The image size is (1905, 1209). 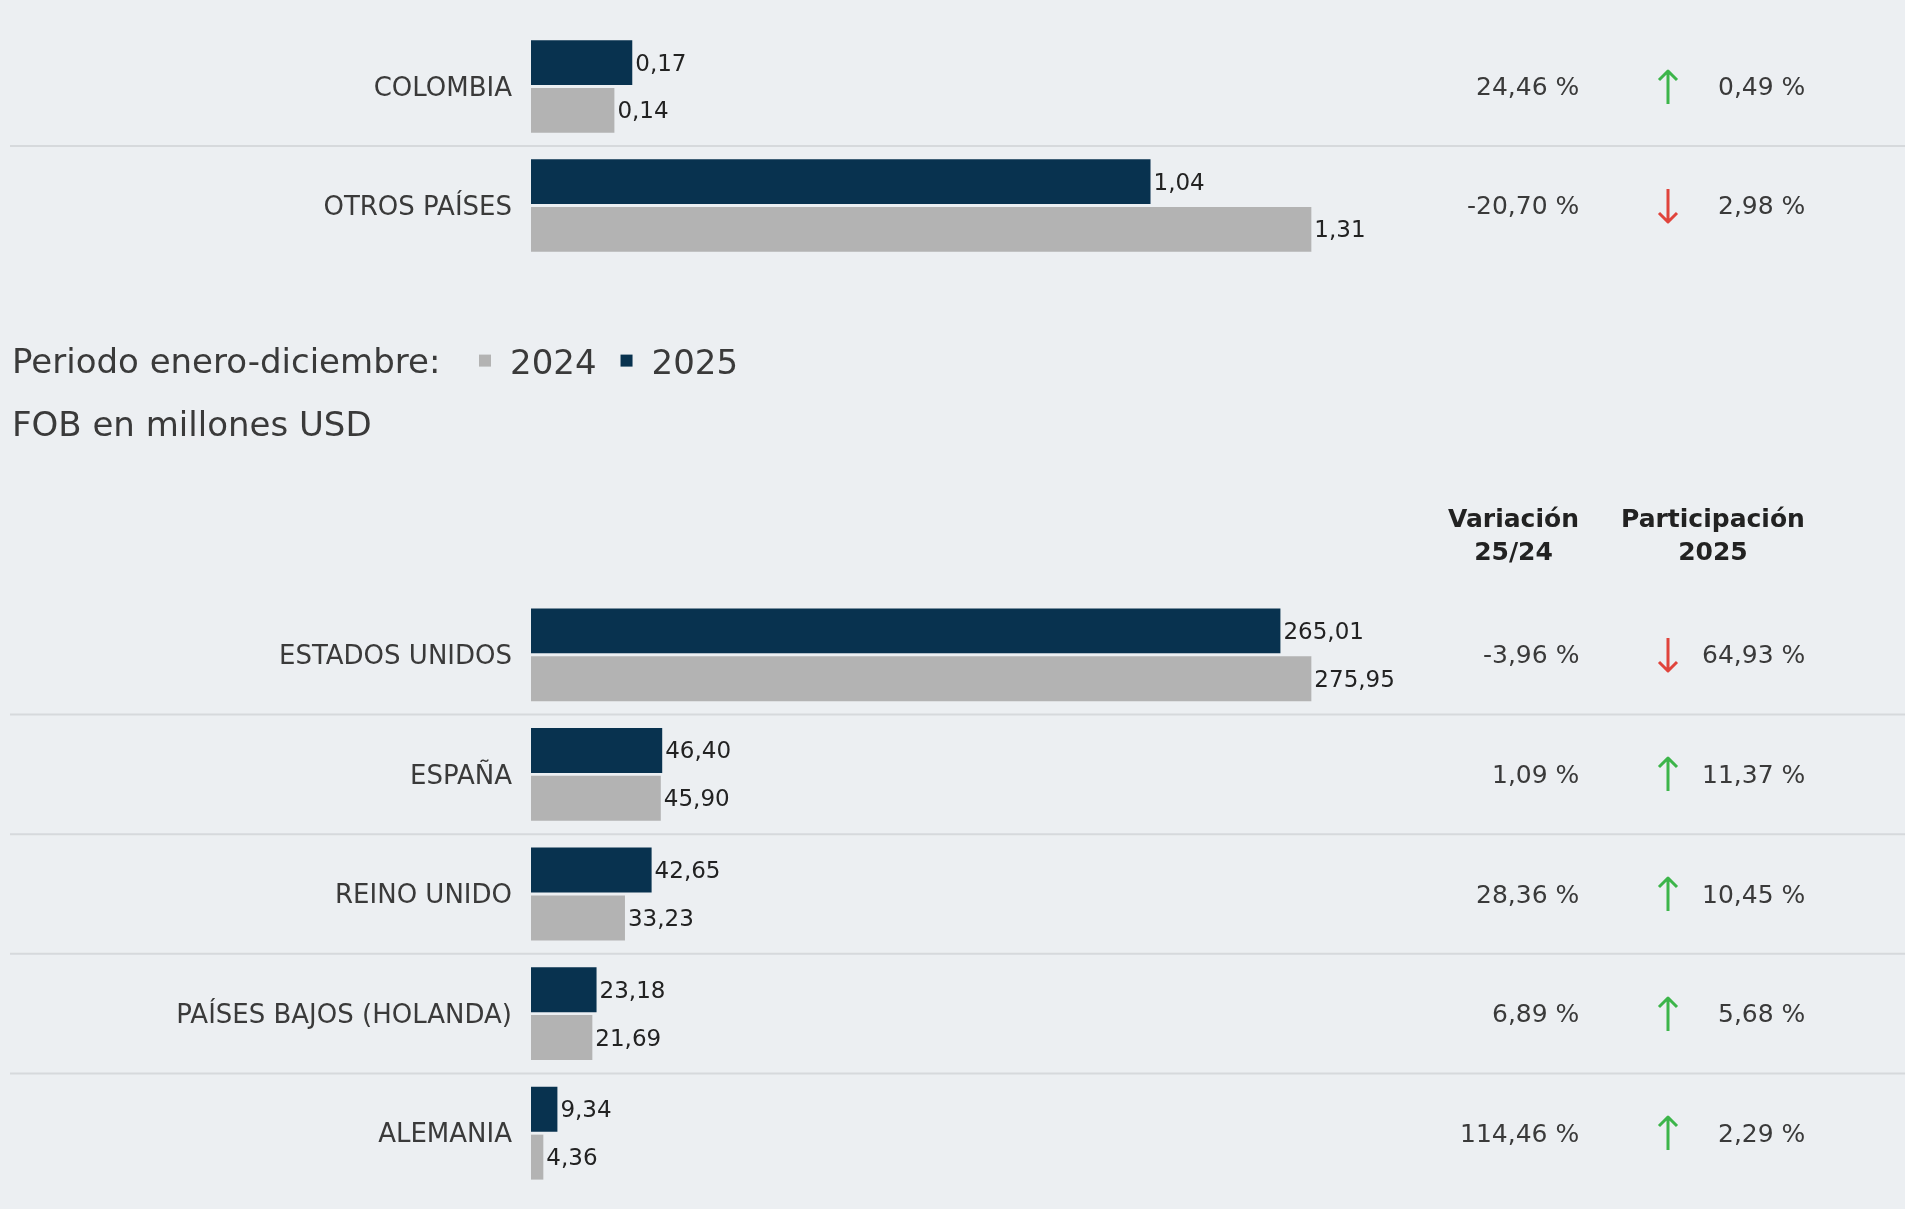 What do you see at coordinates (1354, 678) in the screenshot?
I see `data-label: 275,95` at bounding box center [1354, 678].